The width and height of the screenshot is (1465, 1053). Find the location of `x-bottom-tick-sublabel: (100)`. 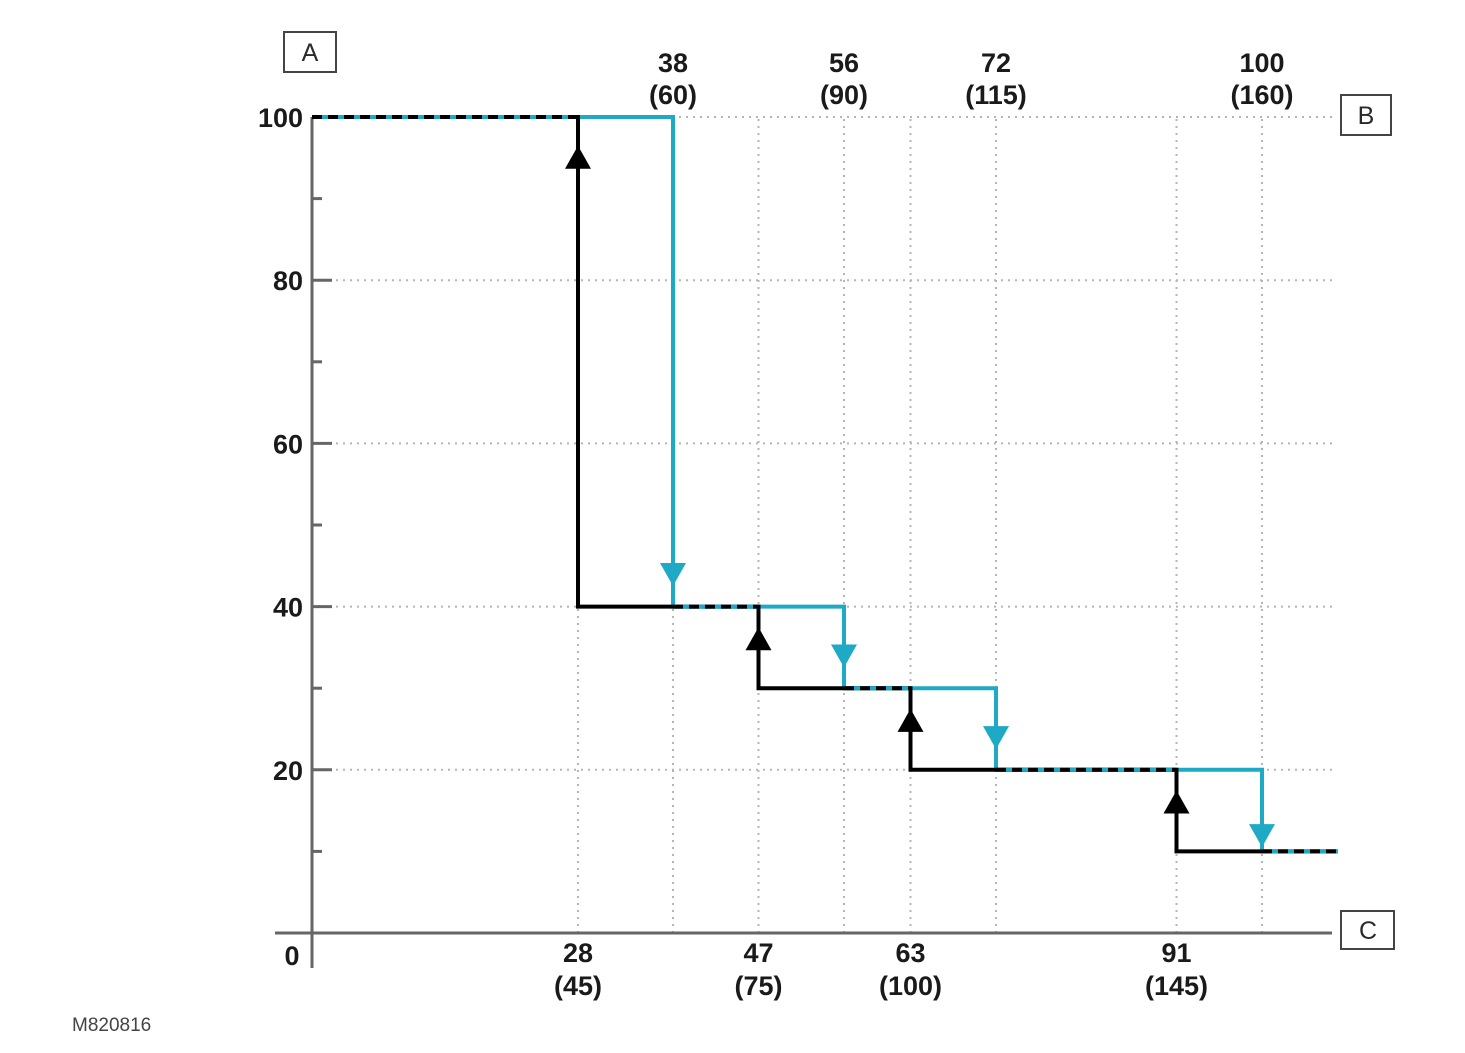

x-bottom-tick-sublabel: (100) is located at coordinates (910, 986).